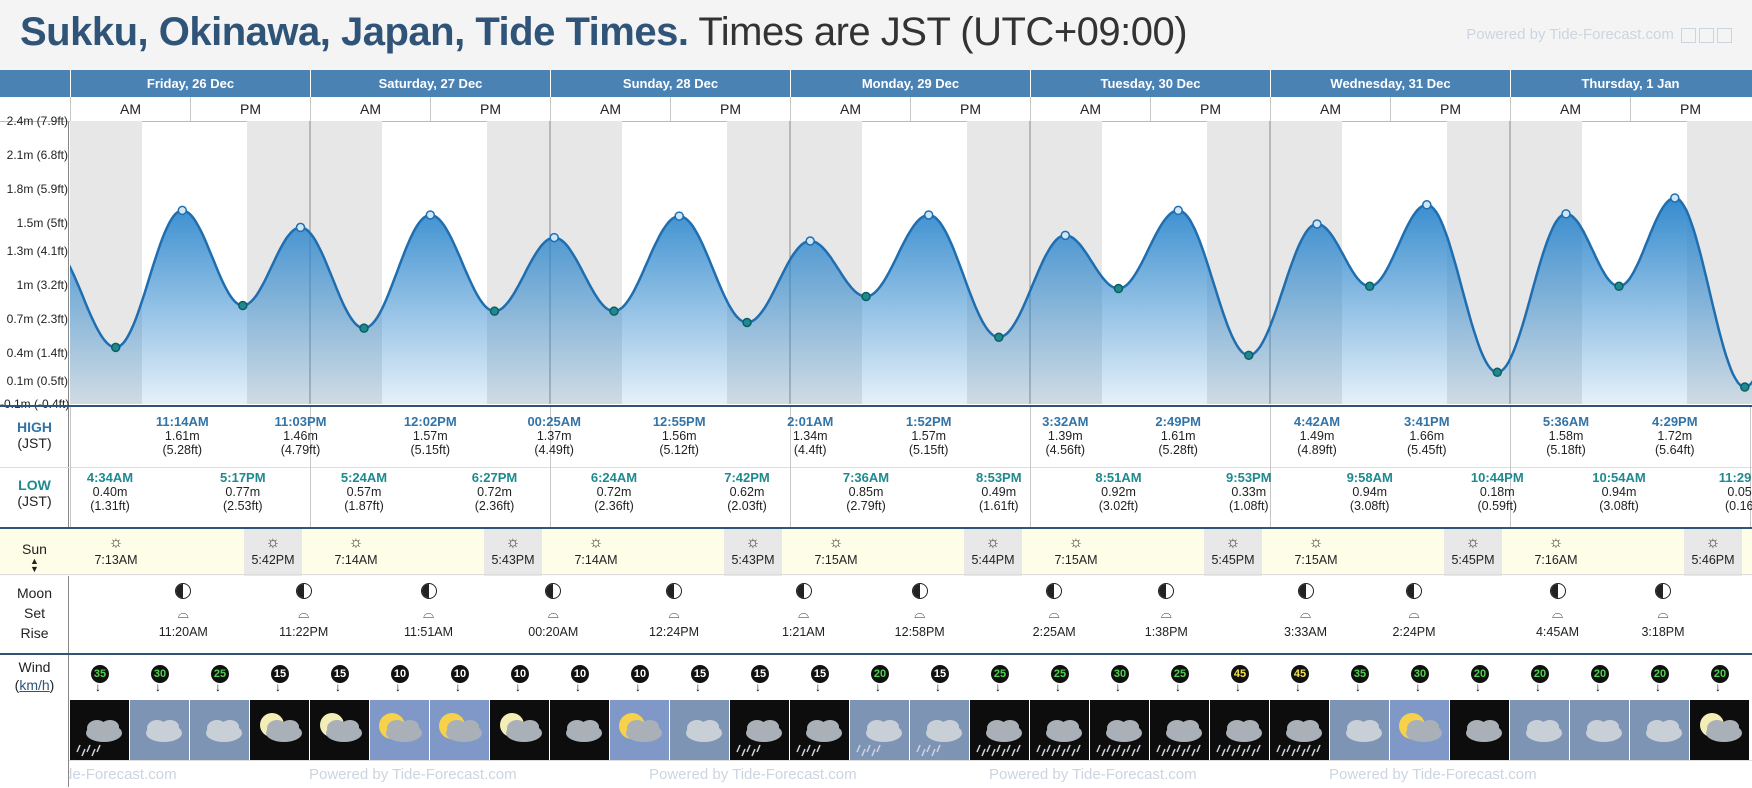  Describe the element at coordinates (836, 552) in the screenshot. I see `sunrise-cell: ☼ 7:15AM` at that location.